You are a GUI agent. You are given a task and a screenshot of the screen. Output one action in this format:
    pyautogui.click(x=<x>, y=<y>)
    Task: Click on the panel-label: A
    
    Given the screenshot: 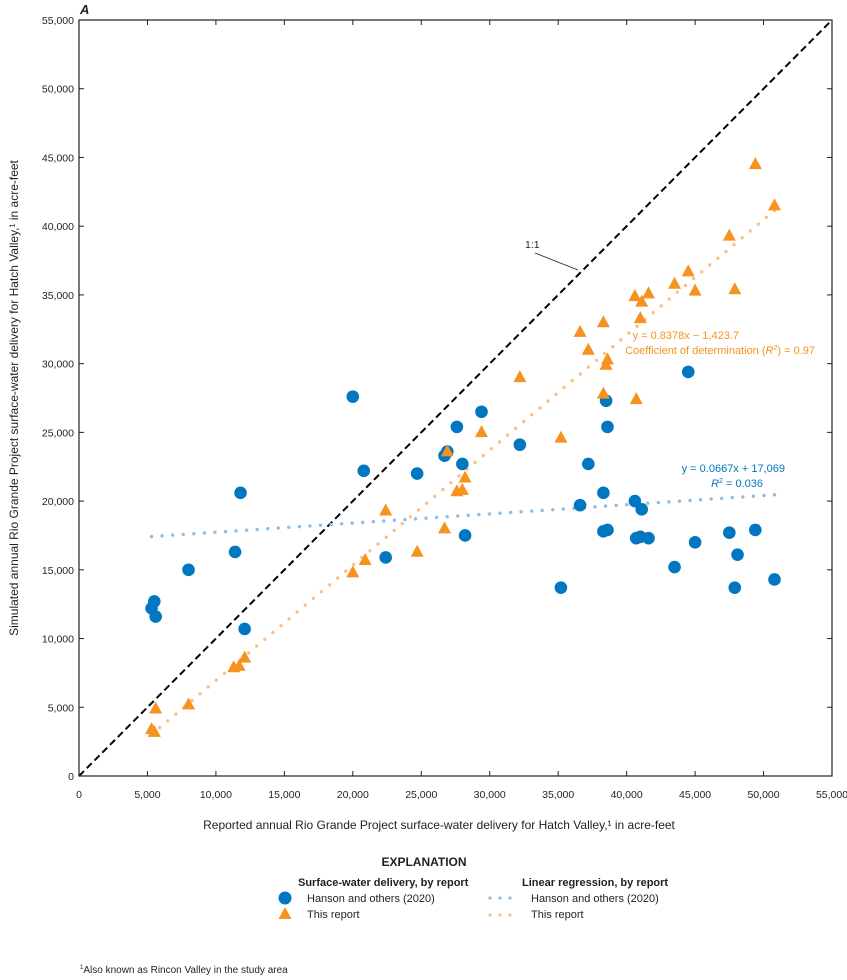 What is the action you would take?
    pyautogui.click(x=84, y=9)
    